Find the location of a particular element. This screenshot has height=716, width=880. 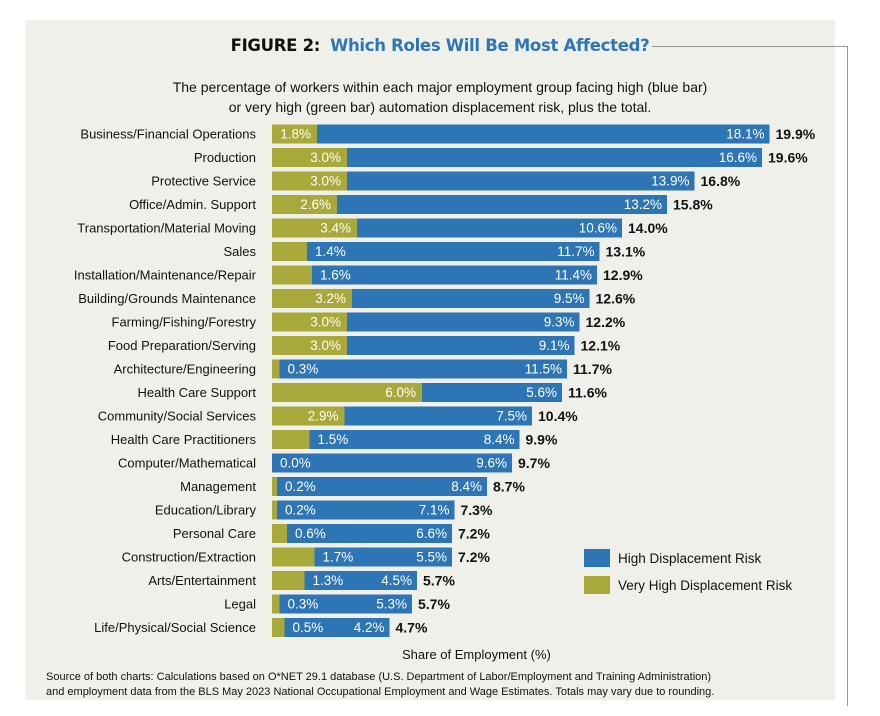

data-label-high: 5.3% is located at coordinates (391, 604).